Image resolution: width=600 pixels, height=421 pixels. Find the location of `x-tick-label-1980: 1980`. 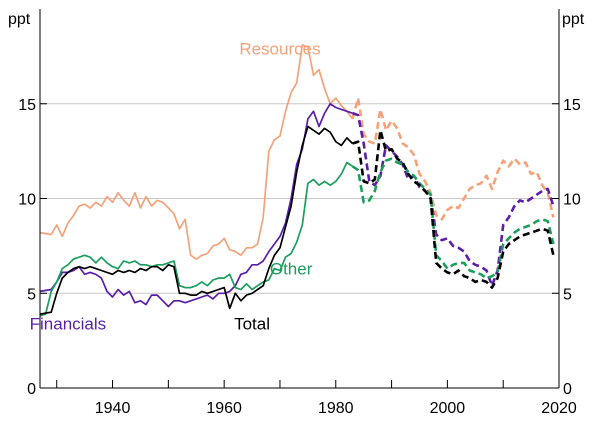

x-tick-label-1980: 1980 is located at coordinates (336, 408).